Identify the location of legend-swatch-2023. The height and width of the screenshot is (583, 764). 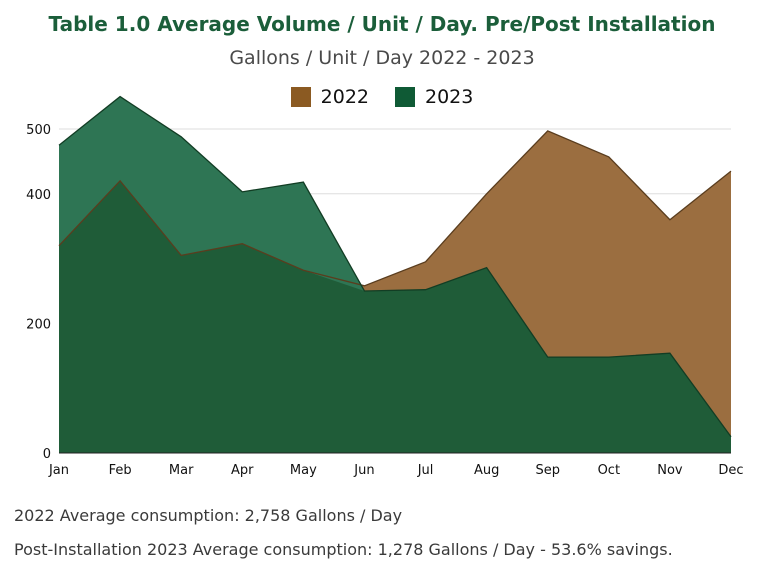
(405, 97).